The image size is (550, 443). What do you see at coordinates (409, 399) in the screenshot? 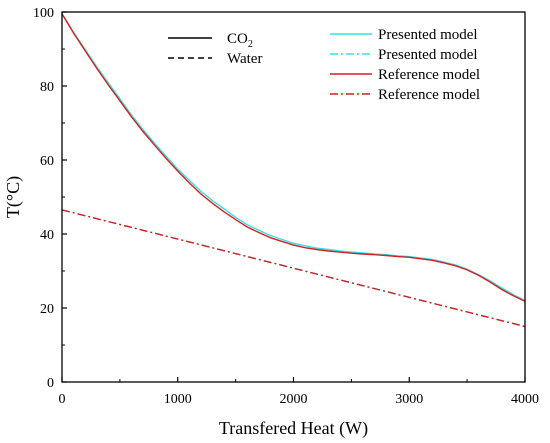
I see `x-tick-label: 3000` at bounding box center [409, 399].